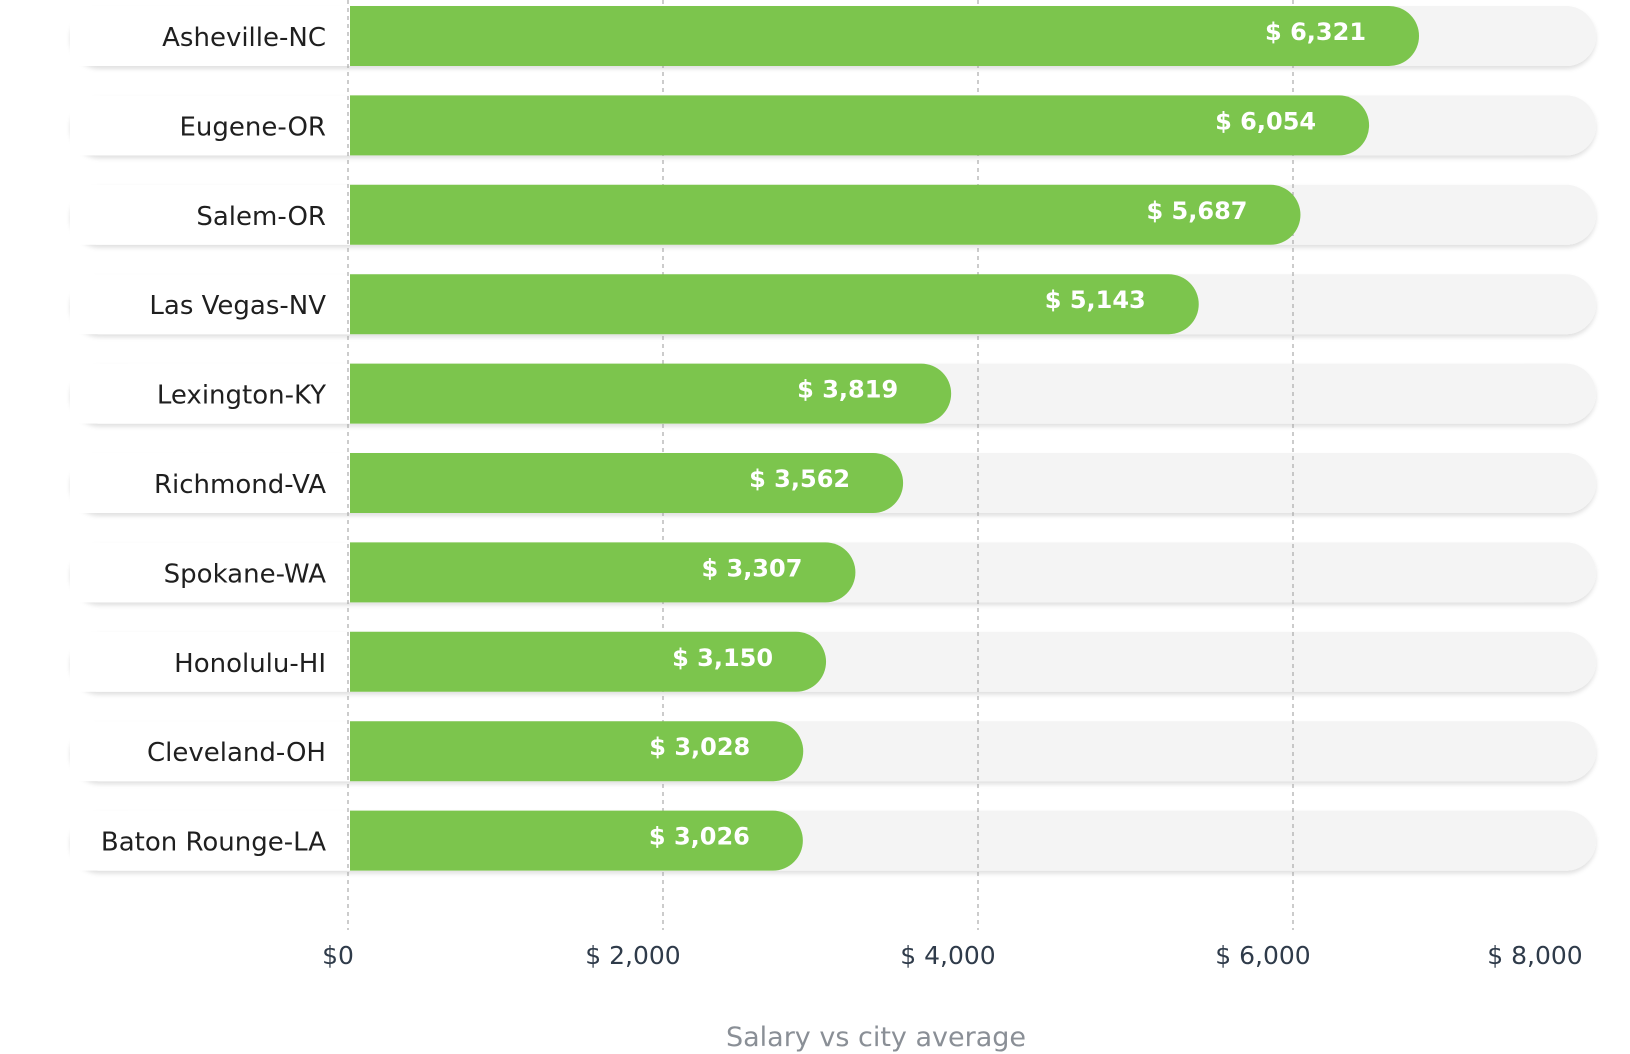  Describe the element at coordinates (1265, 121) in the screenshot. I see `bar-value-label: $ 6,054` at that location.